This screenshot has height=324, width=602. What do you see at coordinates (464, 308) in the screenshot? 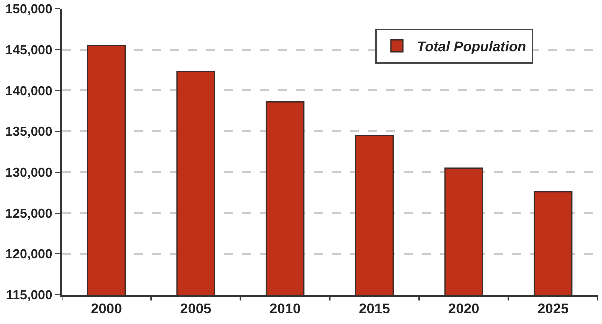
I see `x-tick-label: 2020` at bounding box center [464, 308].